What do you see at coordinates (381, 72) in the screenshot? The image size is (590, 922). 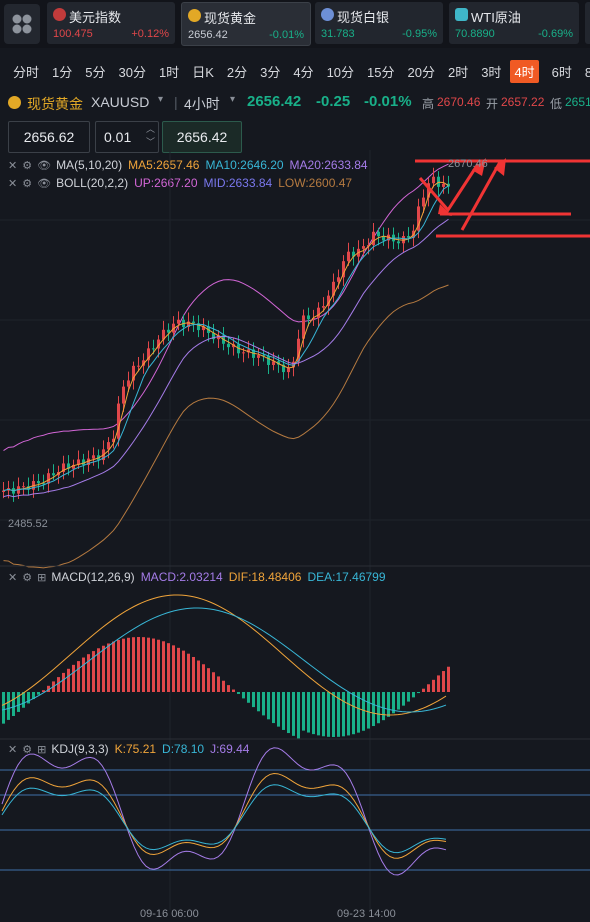 I see `tab-timeframe: 15分` at bounding box center [381, 72].